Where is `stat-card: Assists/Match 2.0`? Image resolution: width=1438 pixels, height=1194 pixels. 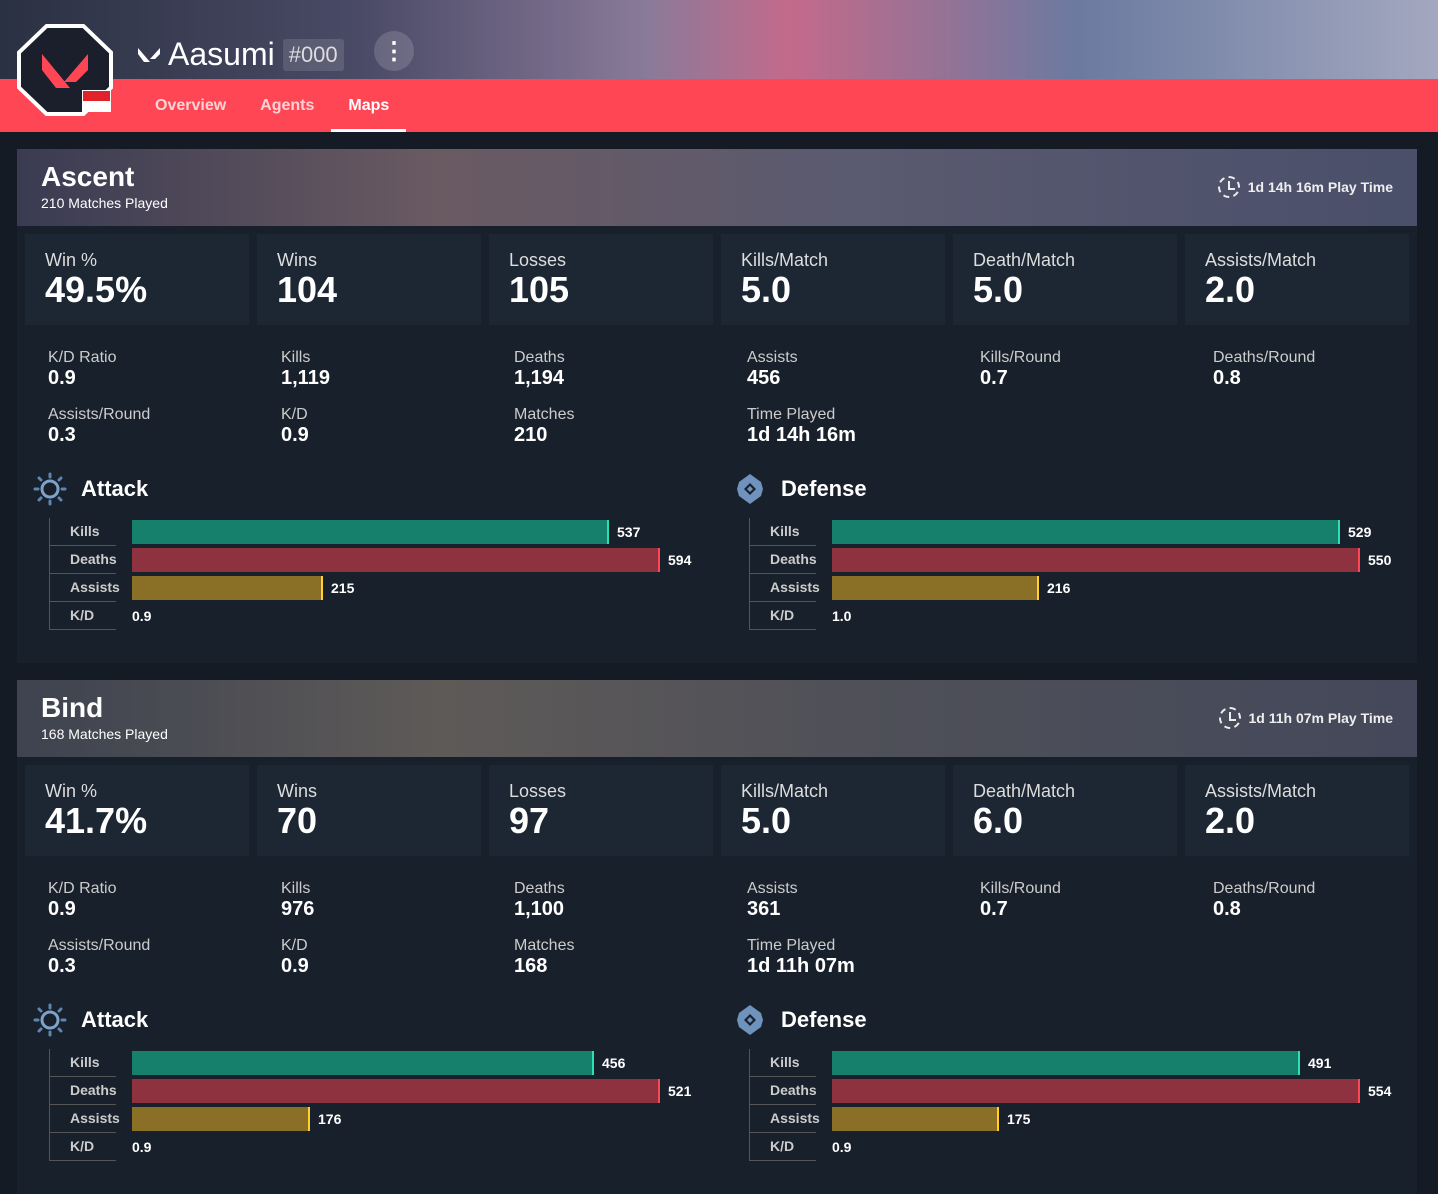
stat-card: Assists/Match 2.0 is located at coordinates (1297, 279).